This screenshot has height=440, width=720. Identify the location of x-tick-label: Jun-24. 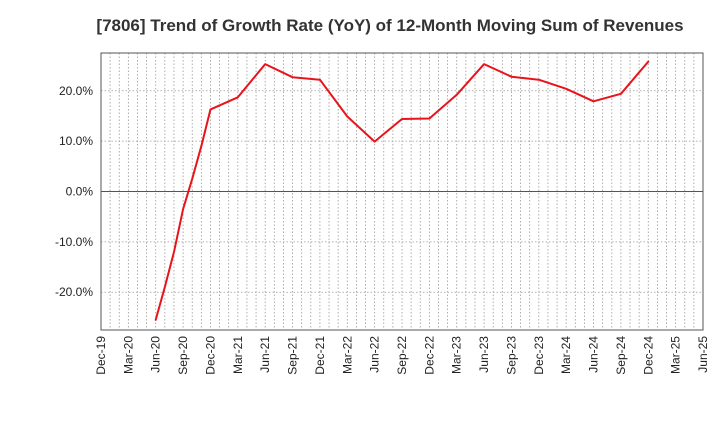
(594, 354).